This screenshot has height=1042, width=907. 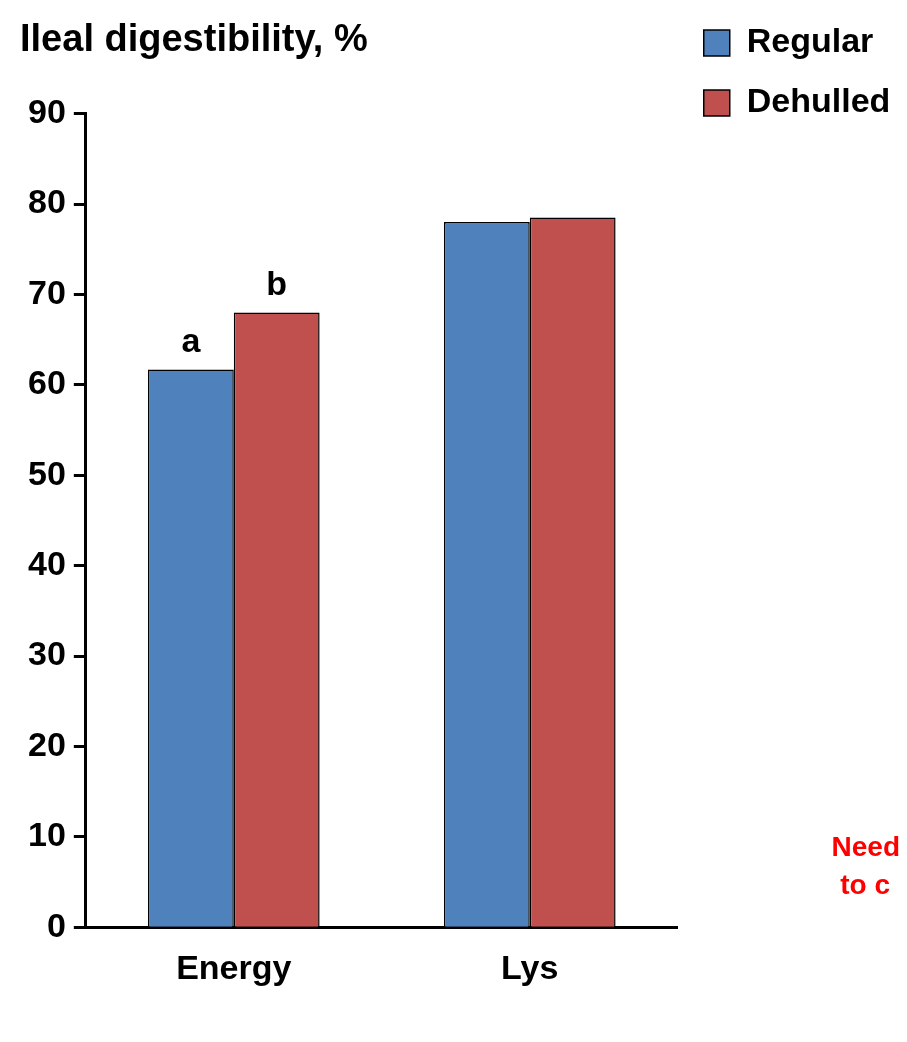 I want to click on y-tick-label: 10, so click(x=46, y=834).